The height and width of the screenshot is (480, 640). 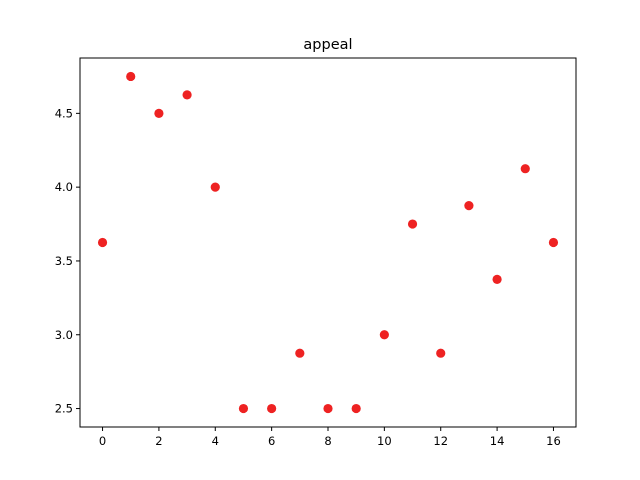 I want to click on x-tick-label: 8, so click(x=327, y=441).